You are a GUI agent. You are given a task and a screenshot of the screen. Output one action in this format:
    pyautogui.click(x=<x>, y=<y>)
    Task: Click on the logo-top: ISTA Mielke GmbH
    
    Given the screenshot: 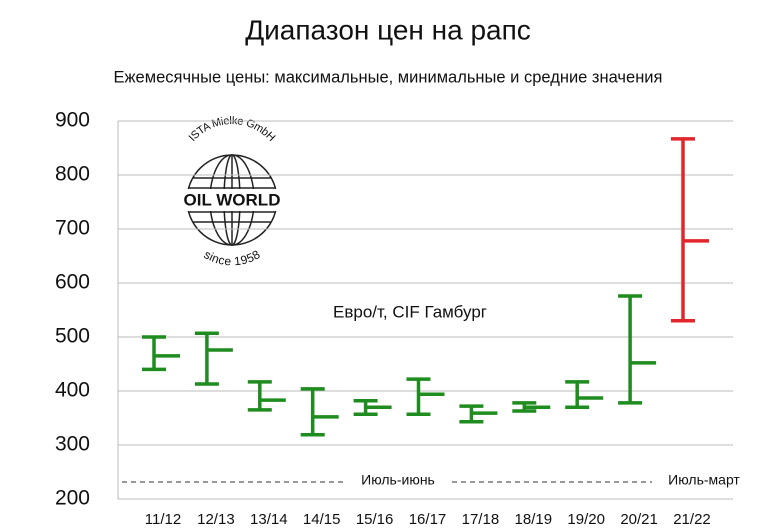 What is the action you would take?
    pyautogui.click(x=232, y=129)
    